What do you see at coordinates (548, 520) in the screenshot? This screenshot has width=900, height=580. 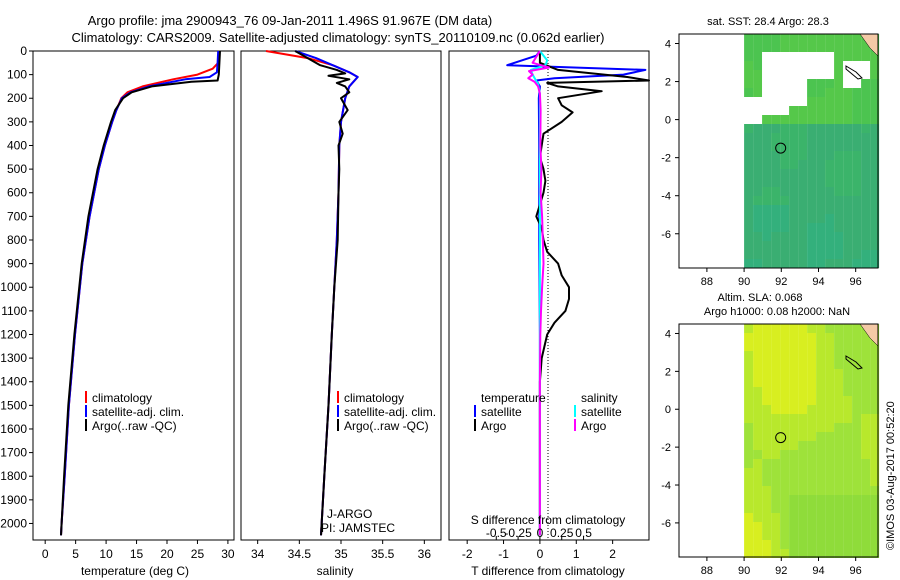 I see `difference-top-xlabel: S difference from climatology` at bounding box center [548, 520].